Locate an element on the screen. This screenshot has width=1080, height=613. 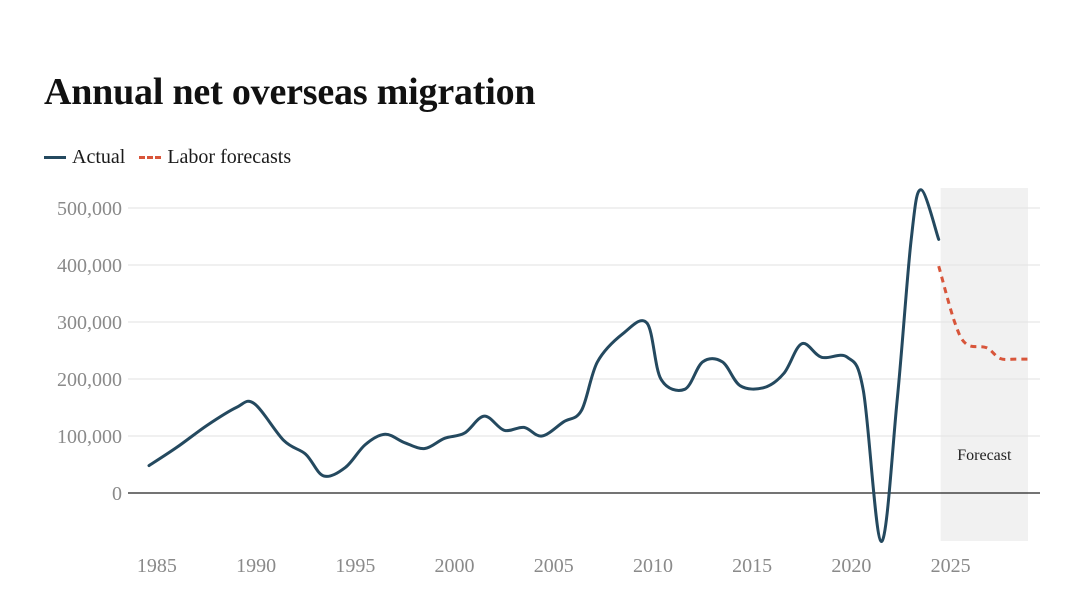
x-tick-label-1995: 1995 is located at coordinates (355, 566).